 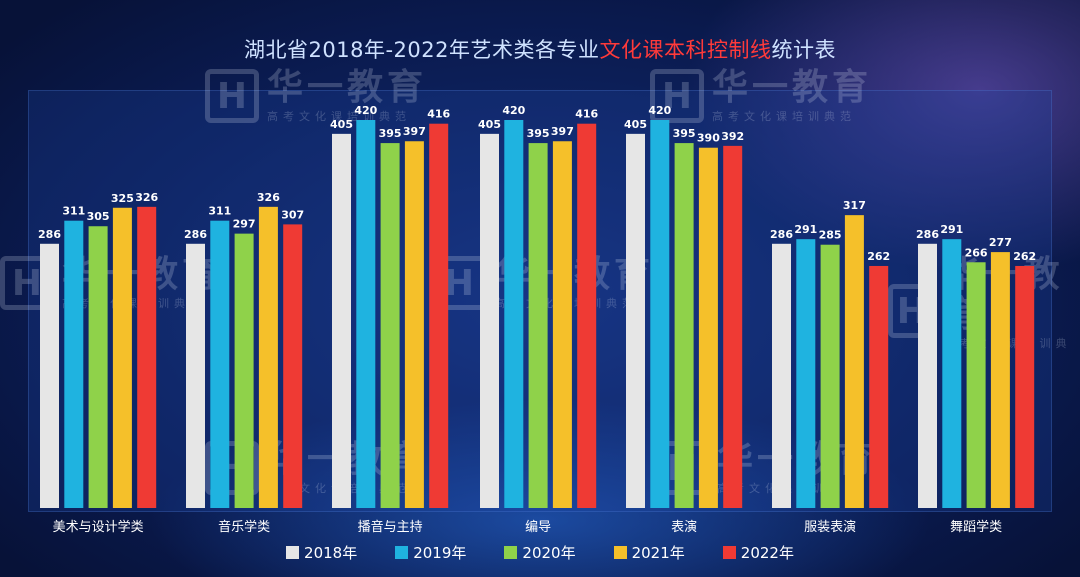 I want to click on data-label: 390, so click(x=708, y=138).